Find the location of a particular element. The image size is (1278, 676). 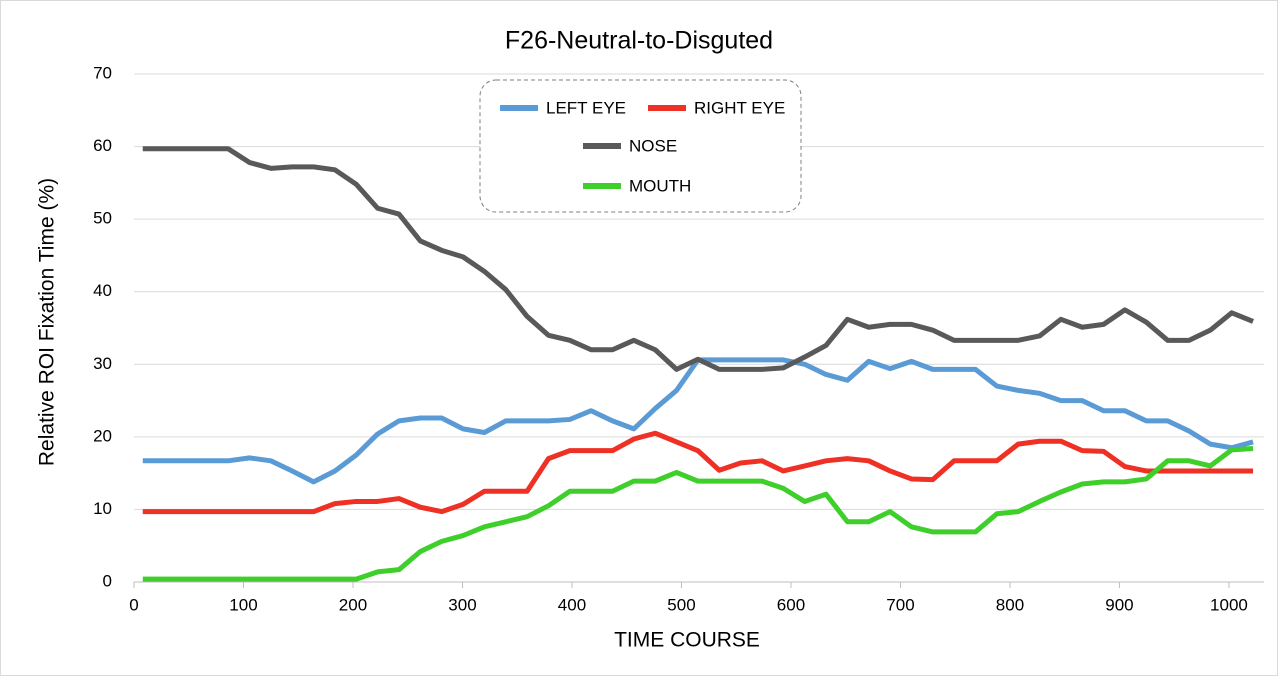

y-tick-label: 60 is located at coordinates (102, 145).